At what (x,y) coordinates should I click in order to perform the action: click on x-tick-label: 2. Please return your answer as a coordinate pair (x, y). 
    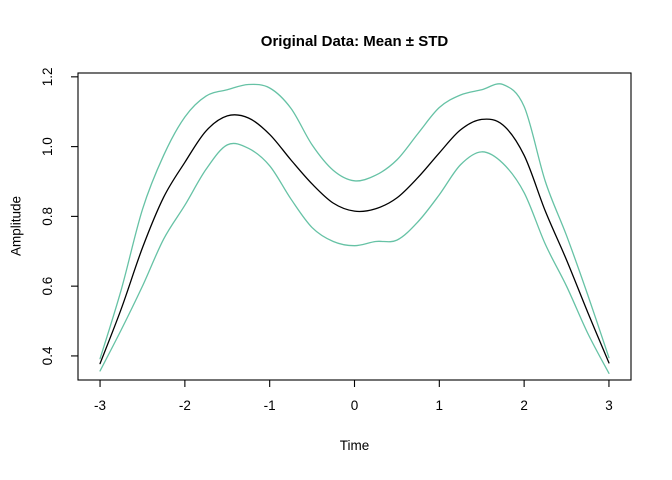
    Looking at the image, I should click on (524, 405).